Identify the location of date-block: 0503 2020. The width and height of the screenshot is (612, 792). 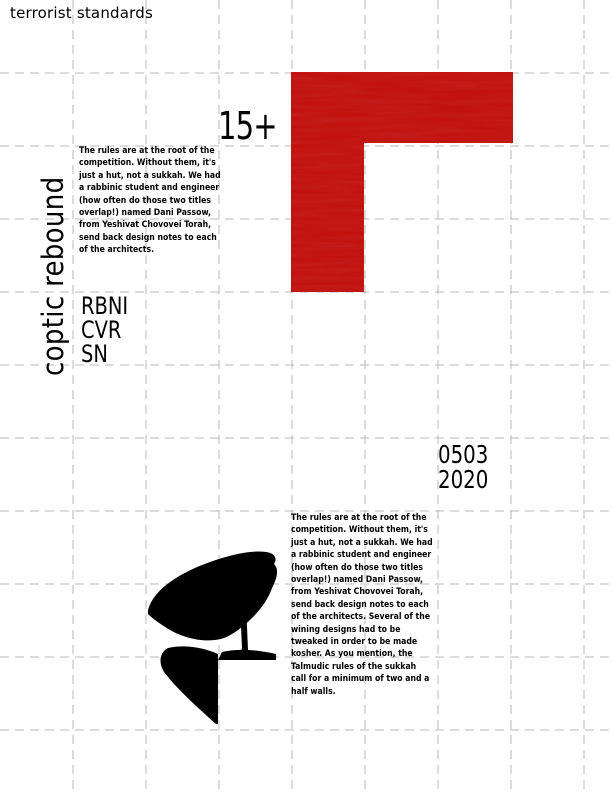
(466, 467).